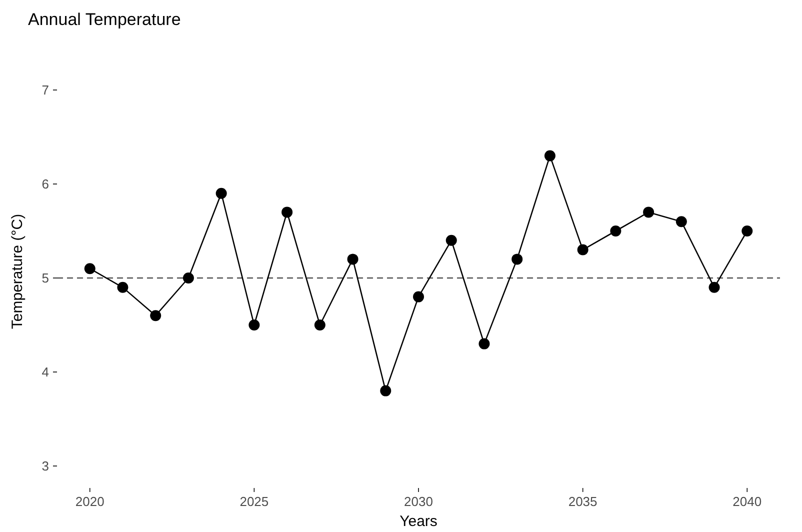  Describe the element at coordinates (747, 501) in the screenshot. I see `x-tick-label: 2040` at that location.